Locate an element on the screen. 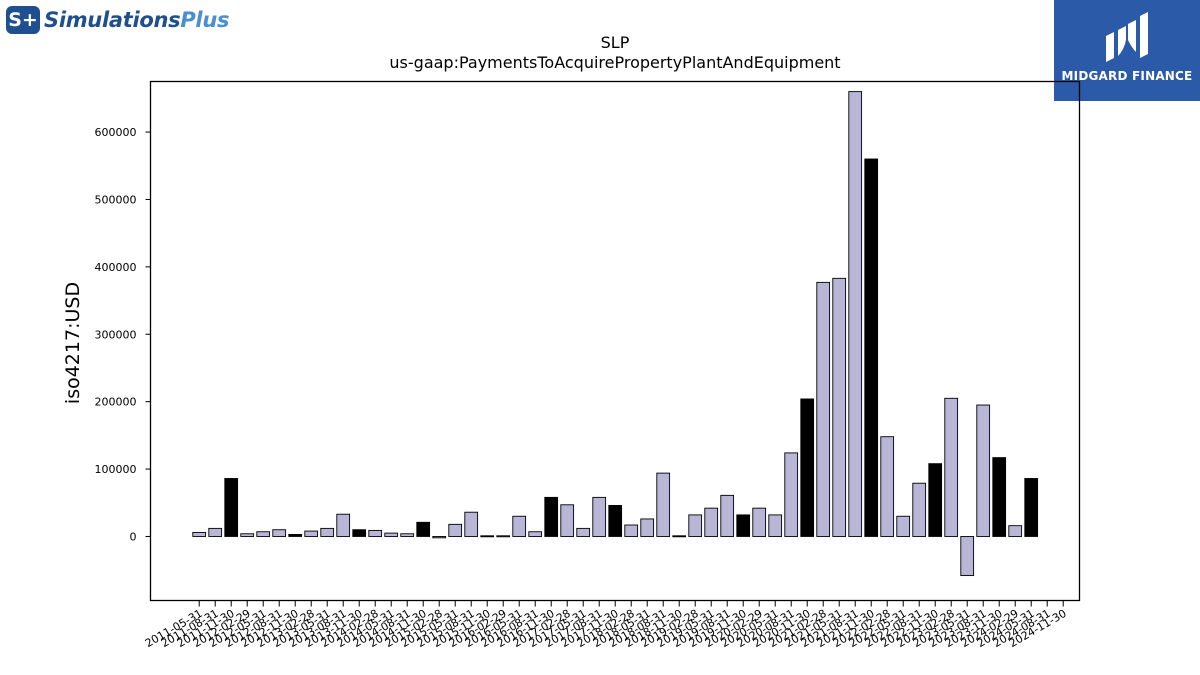  y-tick-label: 100000 is located at coordinates (116, 469).